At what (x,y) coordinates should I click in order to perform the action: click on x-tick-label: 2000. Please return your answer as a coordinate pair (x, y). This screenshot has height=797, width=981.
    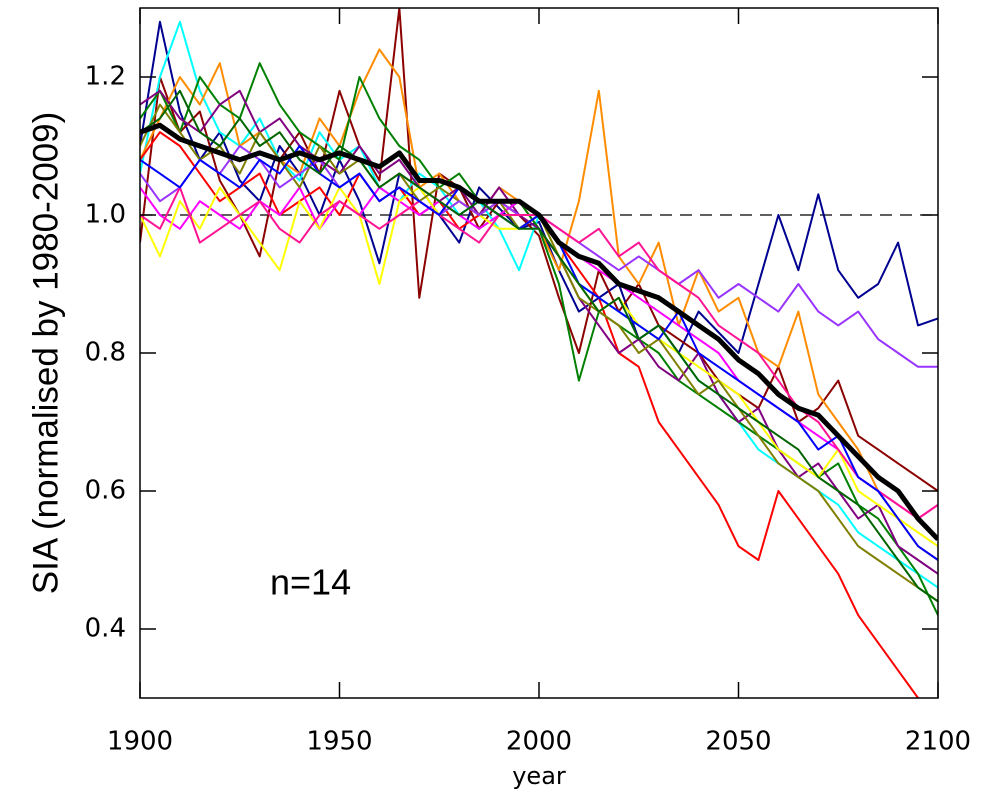
    Looking at the image, I should click on (539, 742).